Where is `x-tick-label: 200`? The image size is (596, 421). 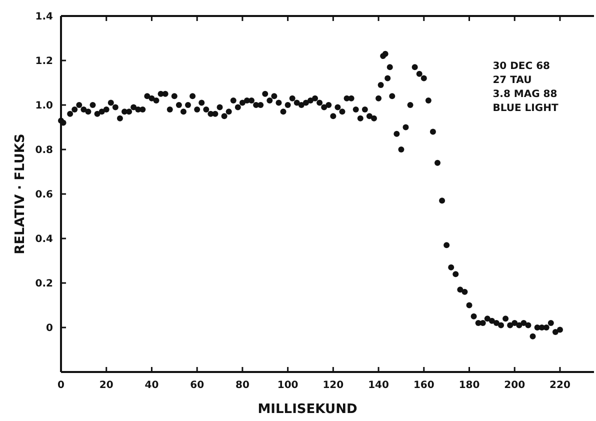 x-tick-label: 200 is located at coordinates (515, 385).